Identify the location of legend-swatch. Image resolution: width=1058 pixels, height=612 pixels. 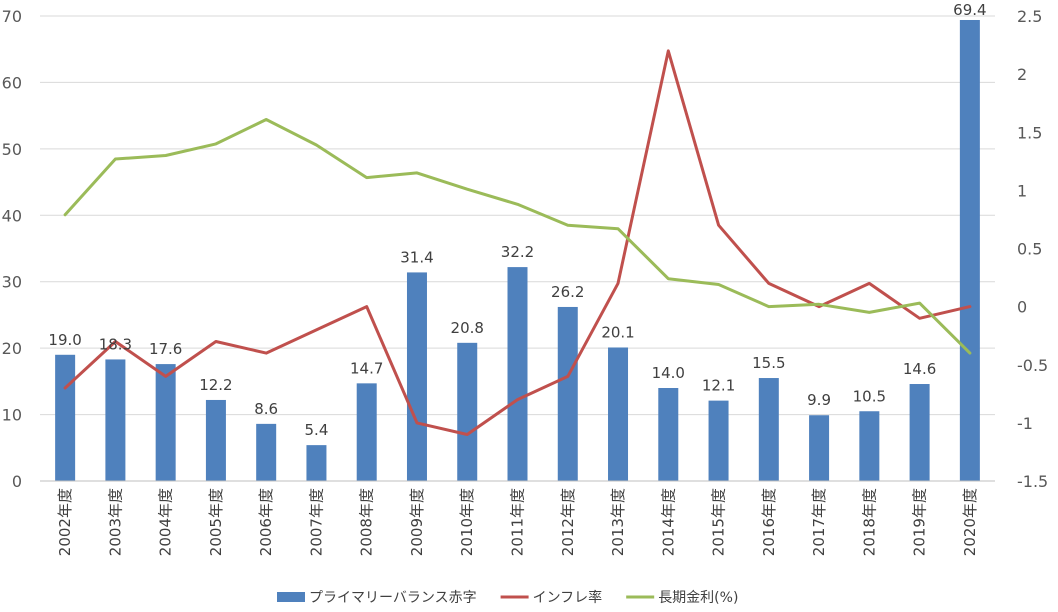
(291, 597).